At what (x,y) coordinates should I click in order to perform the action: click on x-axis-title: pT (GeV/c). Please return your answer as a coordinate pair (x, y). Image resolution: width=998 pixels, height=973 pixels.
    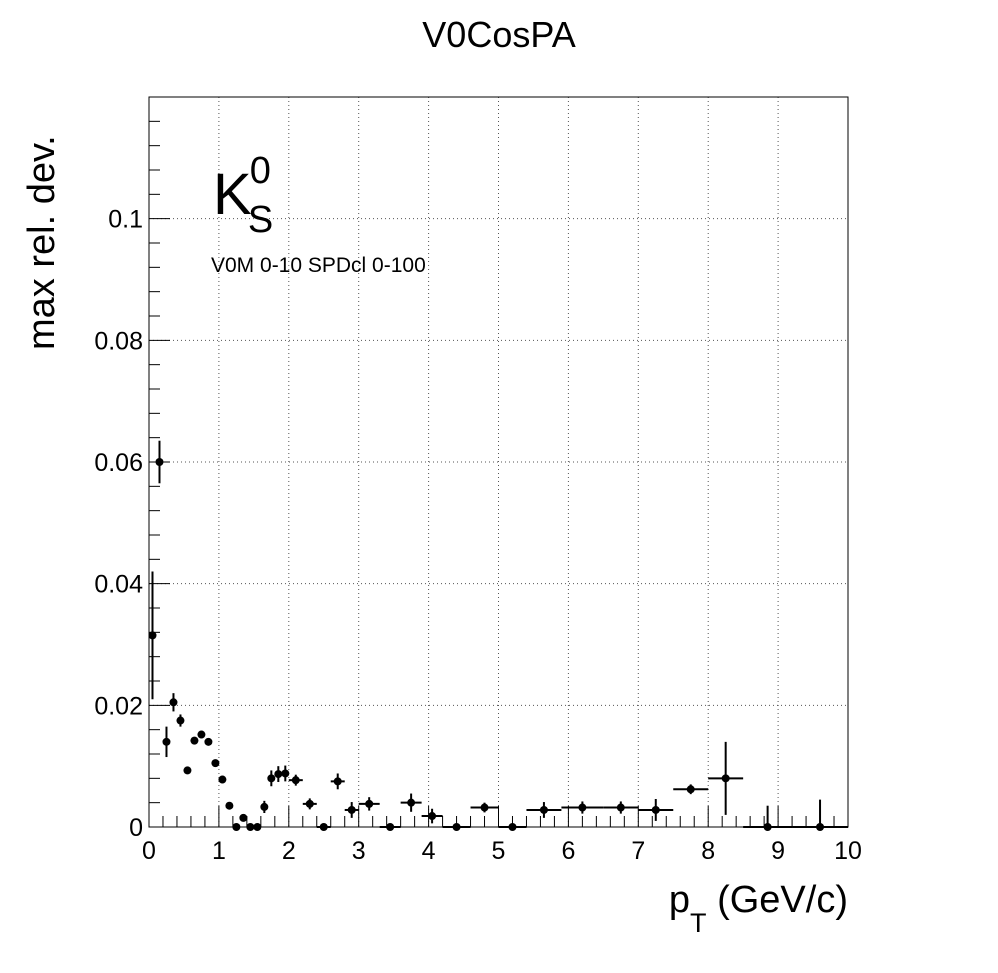
    Looking at the image, I should click on (758, 908).